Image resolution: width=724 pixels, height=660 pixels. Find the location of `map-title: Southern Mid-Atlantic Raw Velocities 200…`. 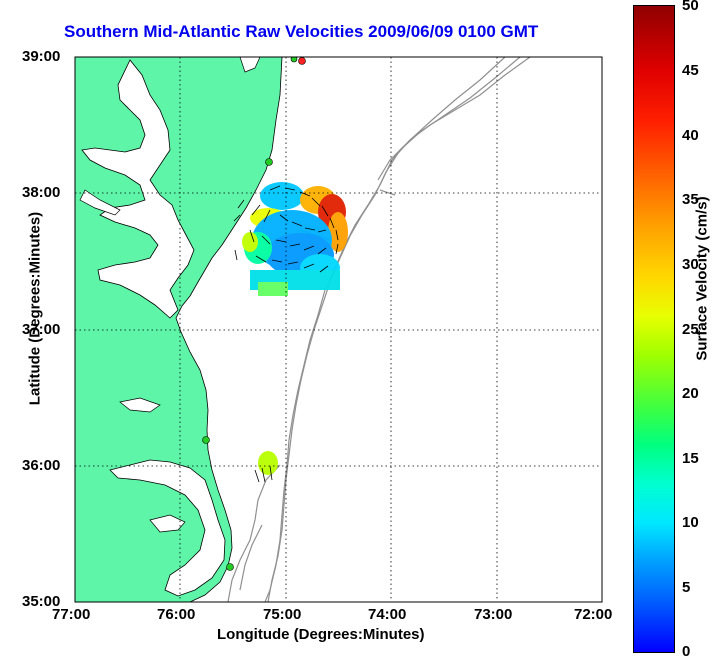

map-title: Southern Mid-Atlantic Raw Velocities 200… is located at coordinates (301, 31).